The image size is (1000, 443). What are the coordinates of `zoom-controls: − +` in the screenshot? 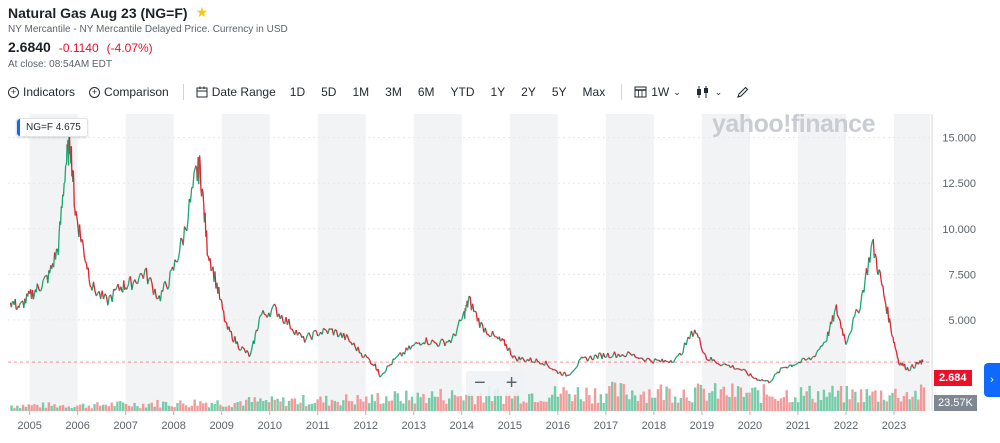 It's located at (496, 383).